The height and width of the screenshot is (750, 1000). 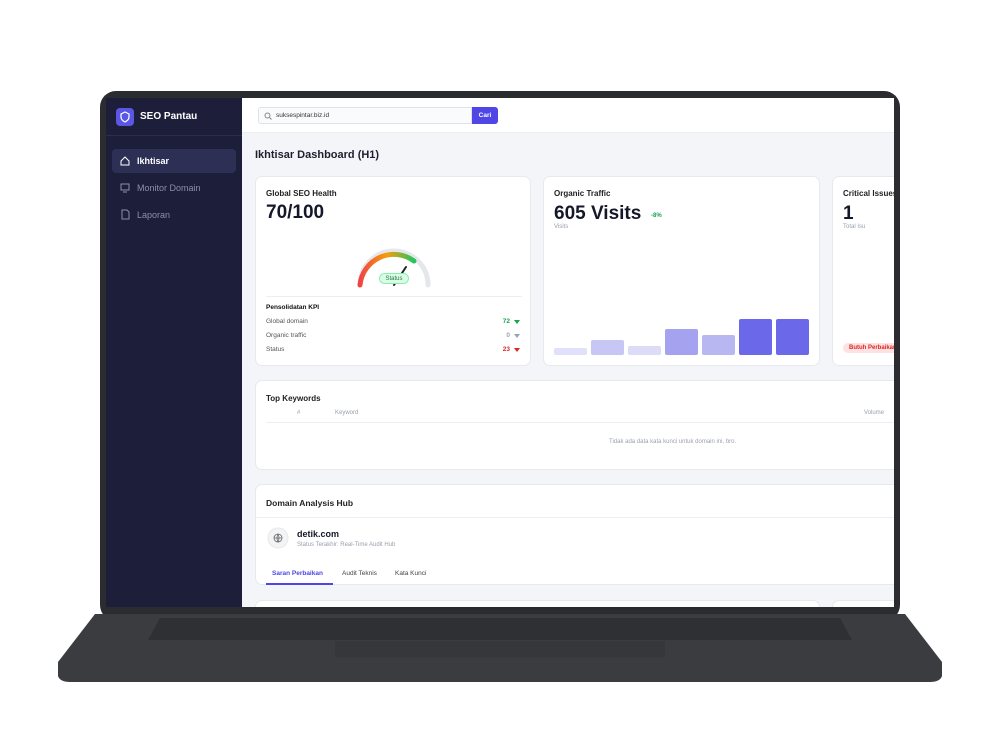 What do you see at coordinates (154, 215) in the screenshot?
I see `nav-item: Laporan` at bounding box center [154, 215].